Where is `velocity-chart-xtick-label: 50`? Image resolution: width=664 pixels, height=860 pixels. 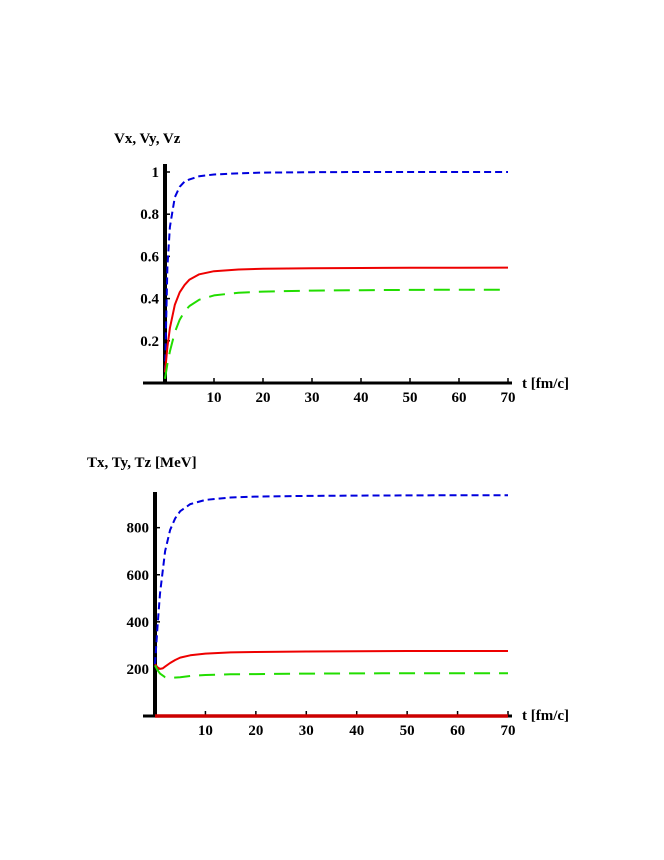
velocity-chart-xtick-label: 50 is located at coordinates (410, 398).